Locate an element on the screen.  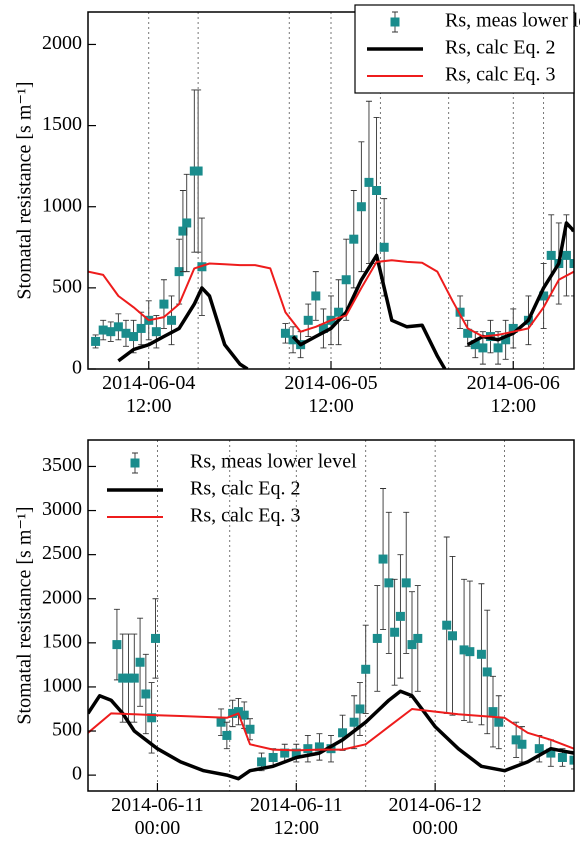
y-tick-label: 3000 is located at coordinates (62, 509).